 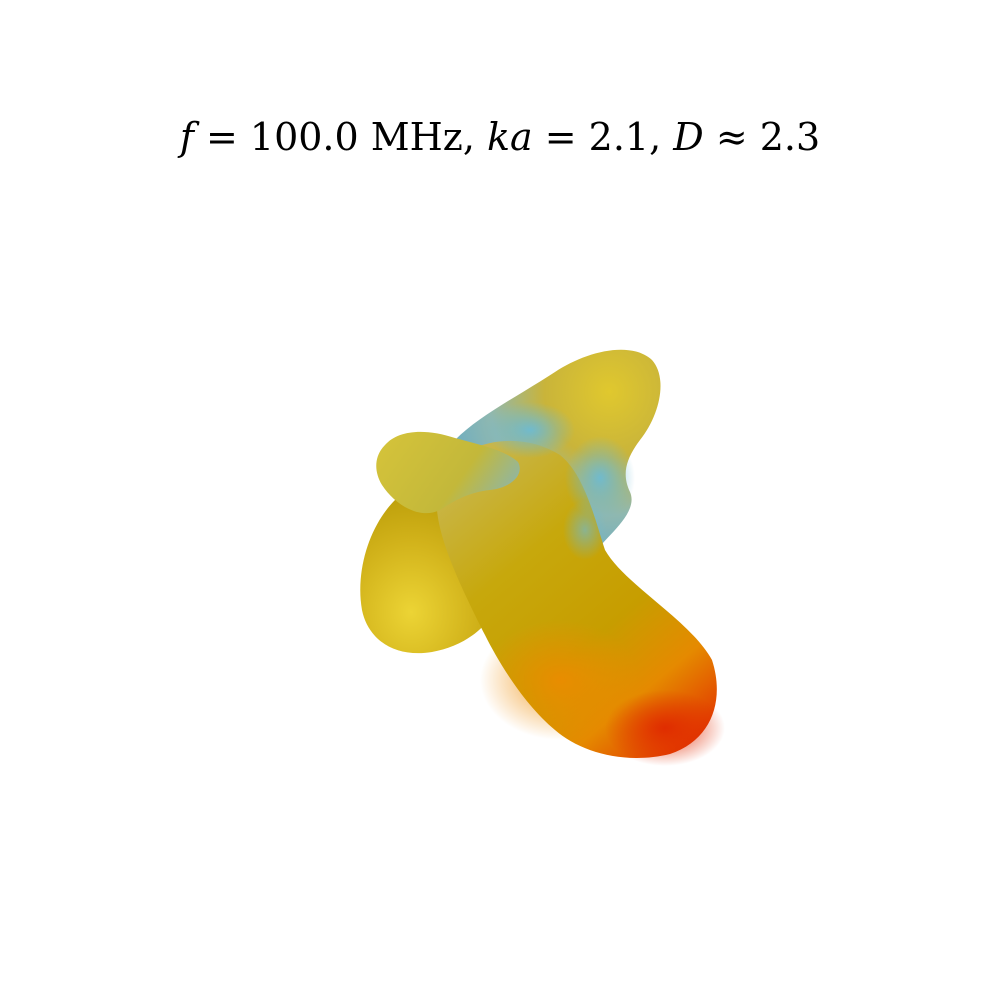 I want to click on title-f-rest: = 100.0 MHz,, so click(x=340, y=137).